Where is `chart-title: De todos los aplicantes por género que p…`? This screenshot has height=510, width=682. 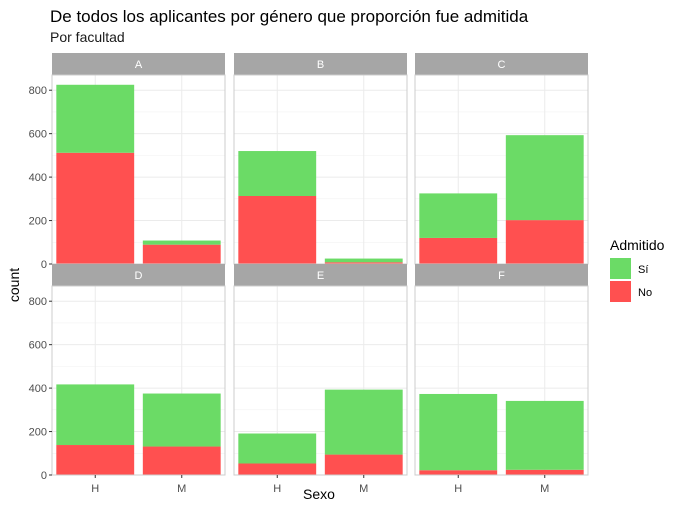
chart-title: De todos los aplicantes por género que p… is located at coordinates (289, 16).